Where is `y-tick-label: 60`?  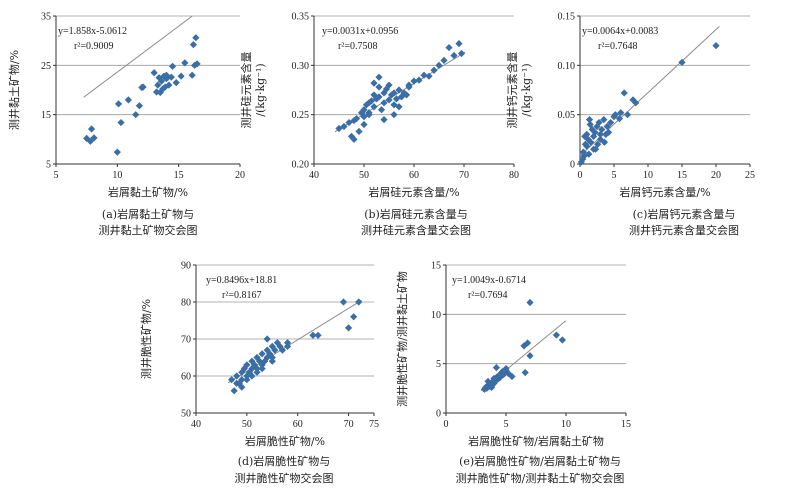 y-tick-label: 60 is located at coordinates (186, 377).